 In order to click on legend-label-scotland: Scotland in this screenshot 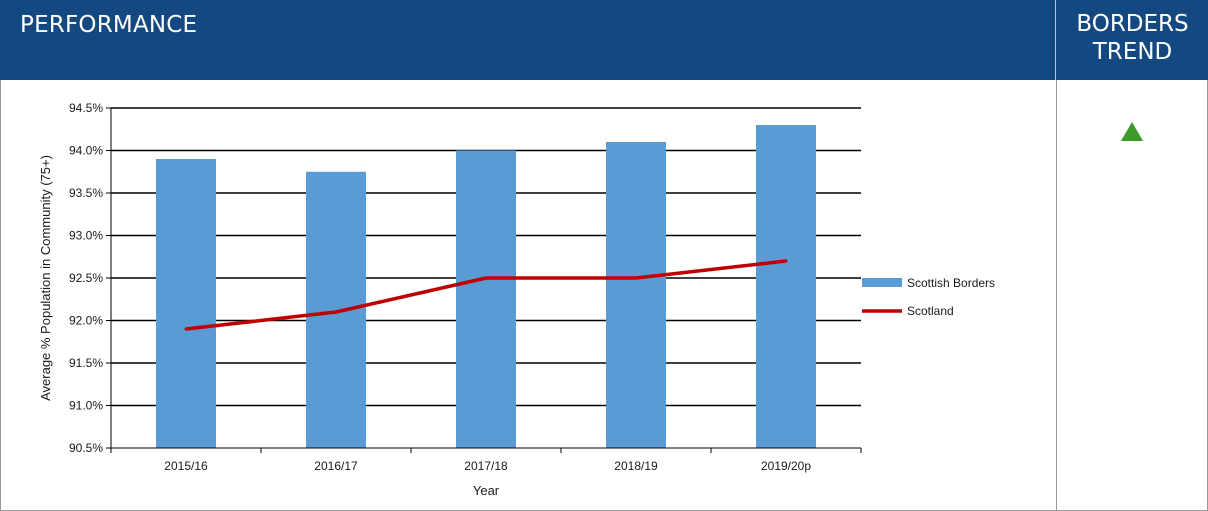, I will do `click(930, 311)`.